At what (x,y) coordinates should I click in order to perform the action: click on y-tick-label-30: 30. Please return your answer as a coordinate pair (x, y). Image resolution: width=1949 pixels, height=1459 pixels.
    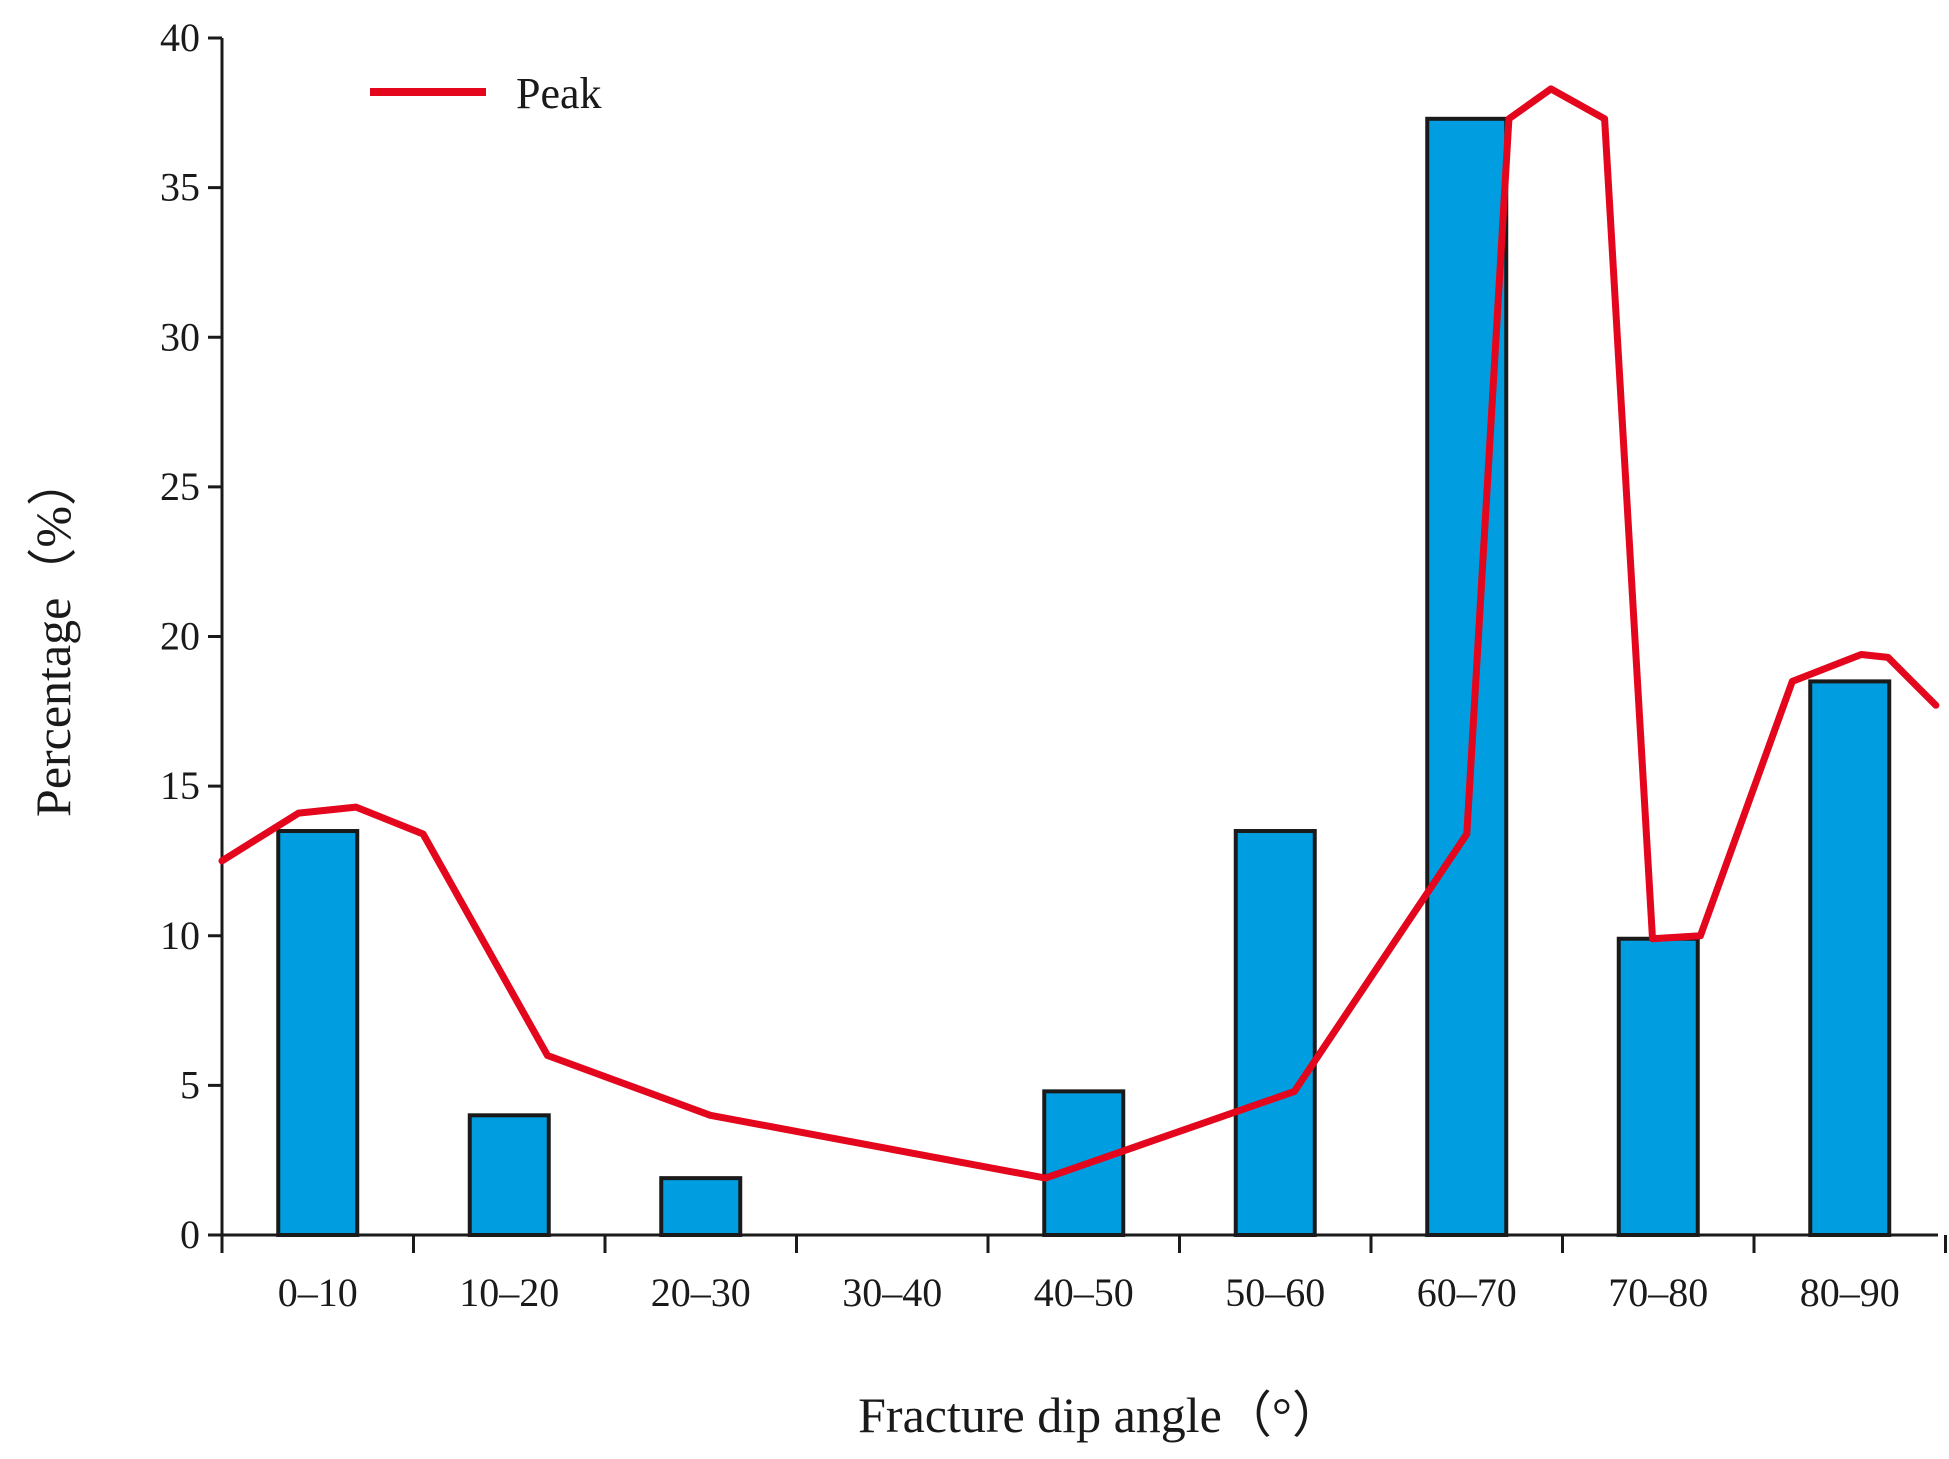
    Looking at the image, I should click on (180, 336).